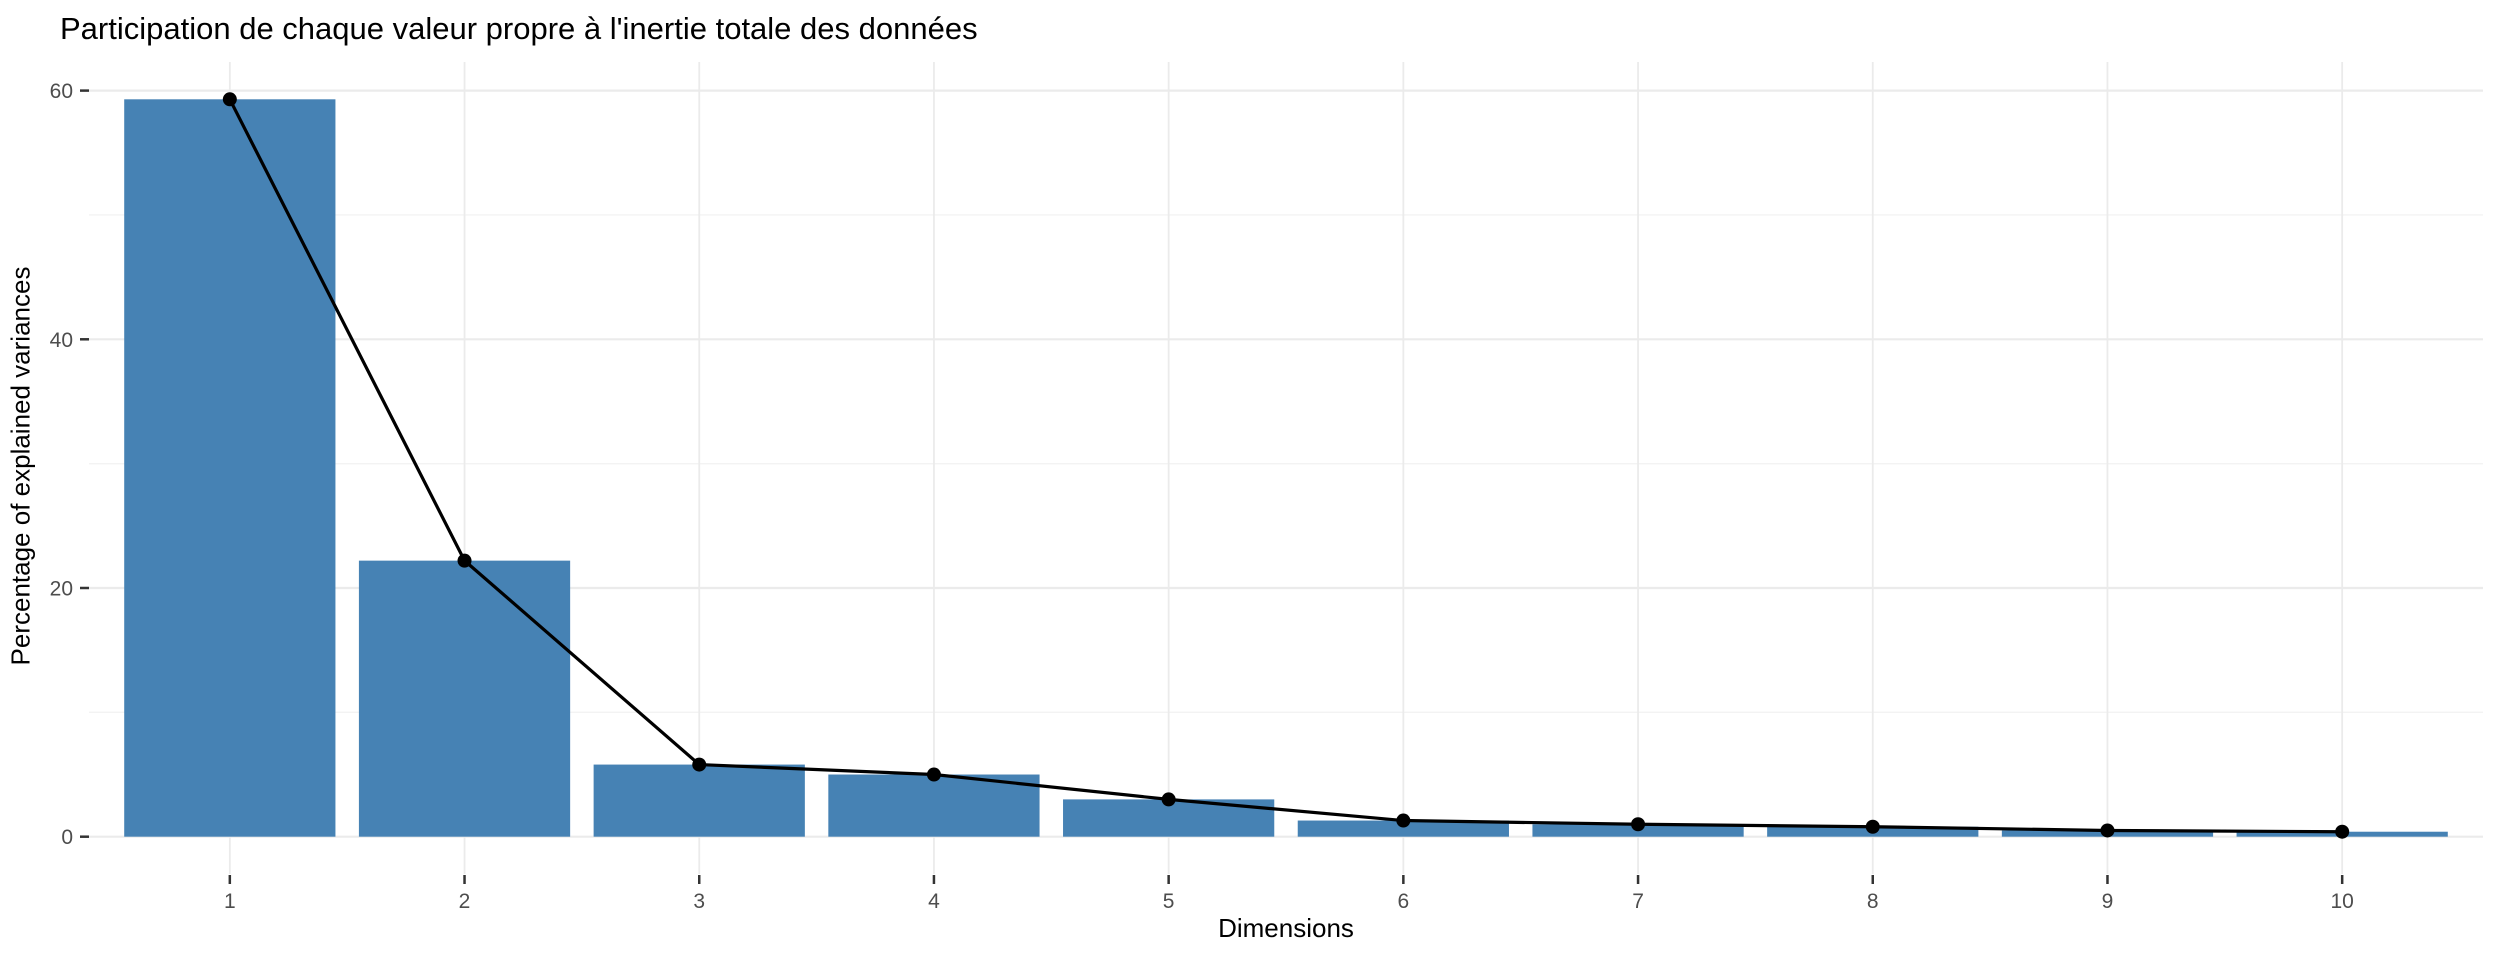 The height and width of the screenshot is (960, 2496). I want to click on x-tick-label-7: 7, so click(1638, 901).